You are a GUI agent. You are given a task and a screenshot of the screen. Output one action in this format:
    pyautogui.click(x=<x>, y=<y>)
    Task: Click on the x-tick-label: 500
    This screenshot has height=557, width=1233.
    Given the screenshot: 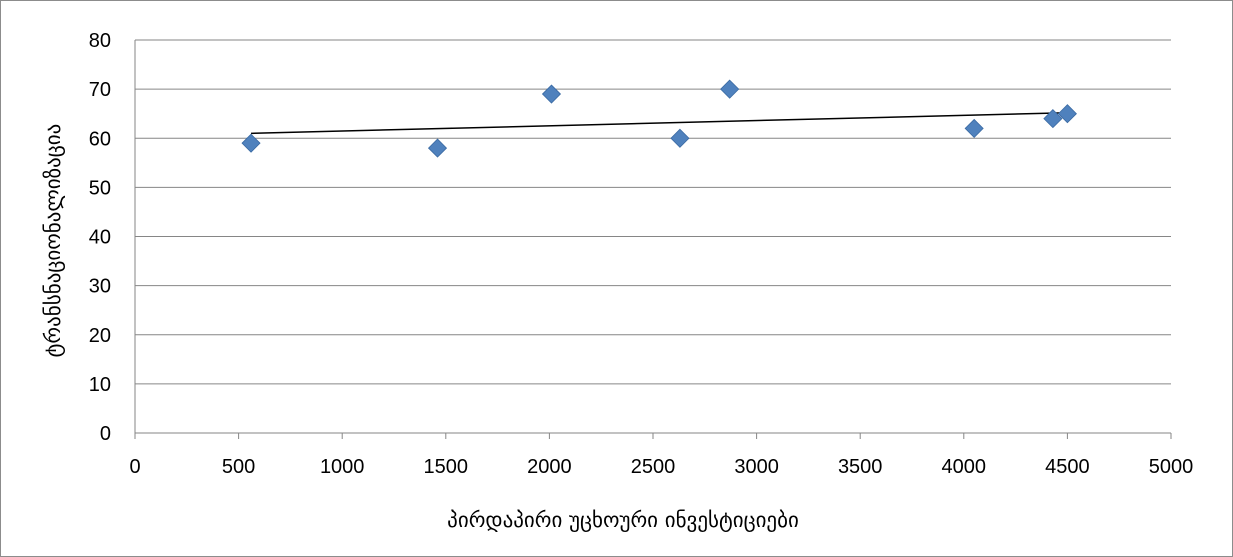 What is the action you would take?
    pyautogui.click(x=238, y=467)
    